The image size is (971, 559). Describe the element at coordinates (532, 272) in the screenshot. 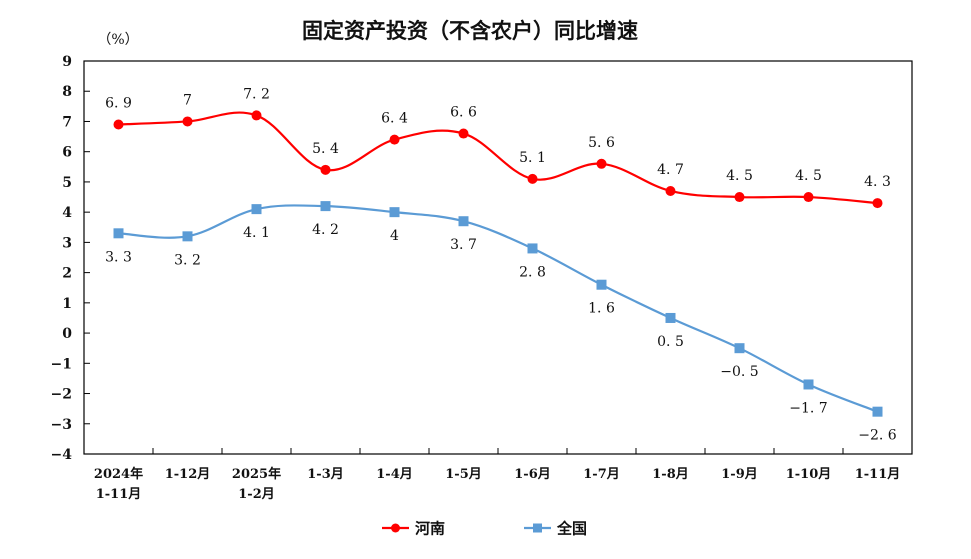

I see `data-label: 2. 8` at that location.